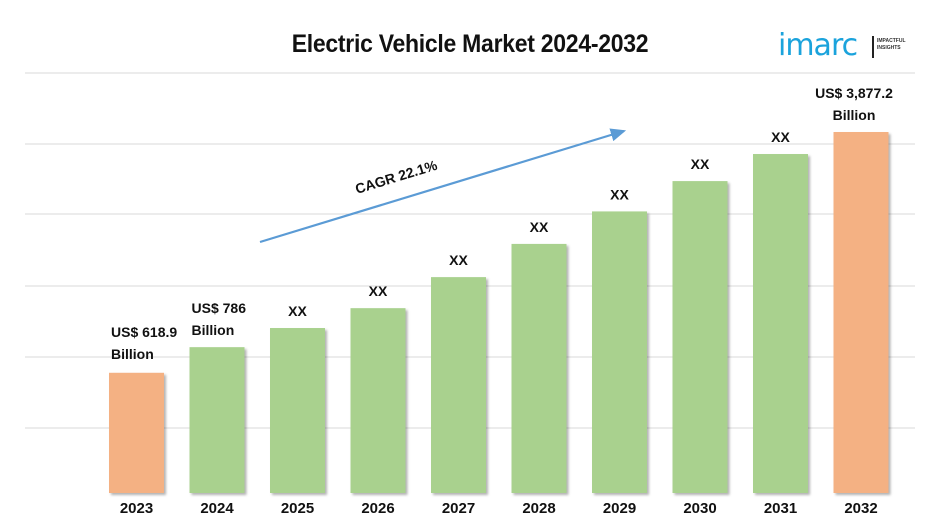 This screenshot has width=940, height=529. Describe the element at coordinates (136, 432) in the screenshot. I see `bar-2023` at that location.